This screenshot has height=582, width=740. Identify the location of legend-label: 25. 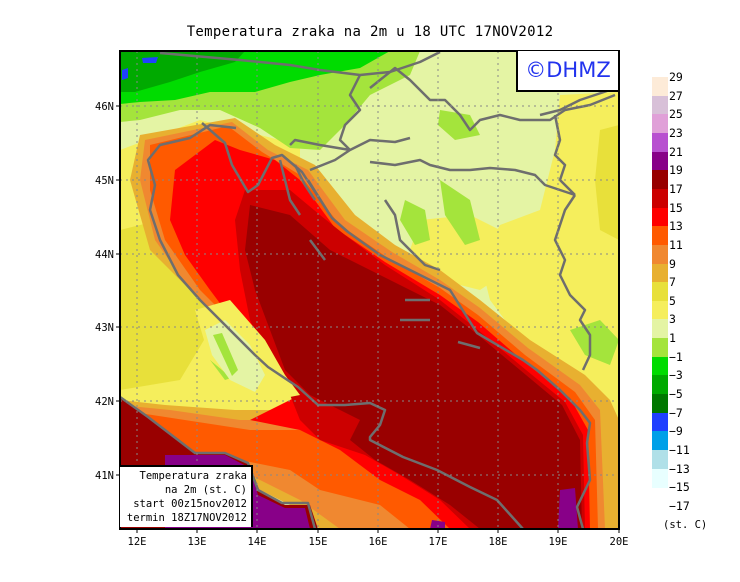
(676, 114).